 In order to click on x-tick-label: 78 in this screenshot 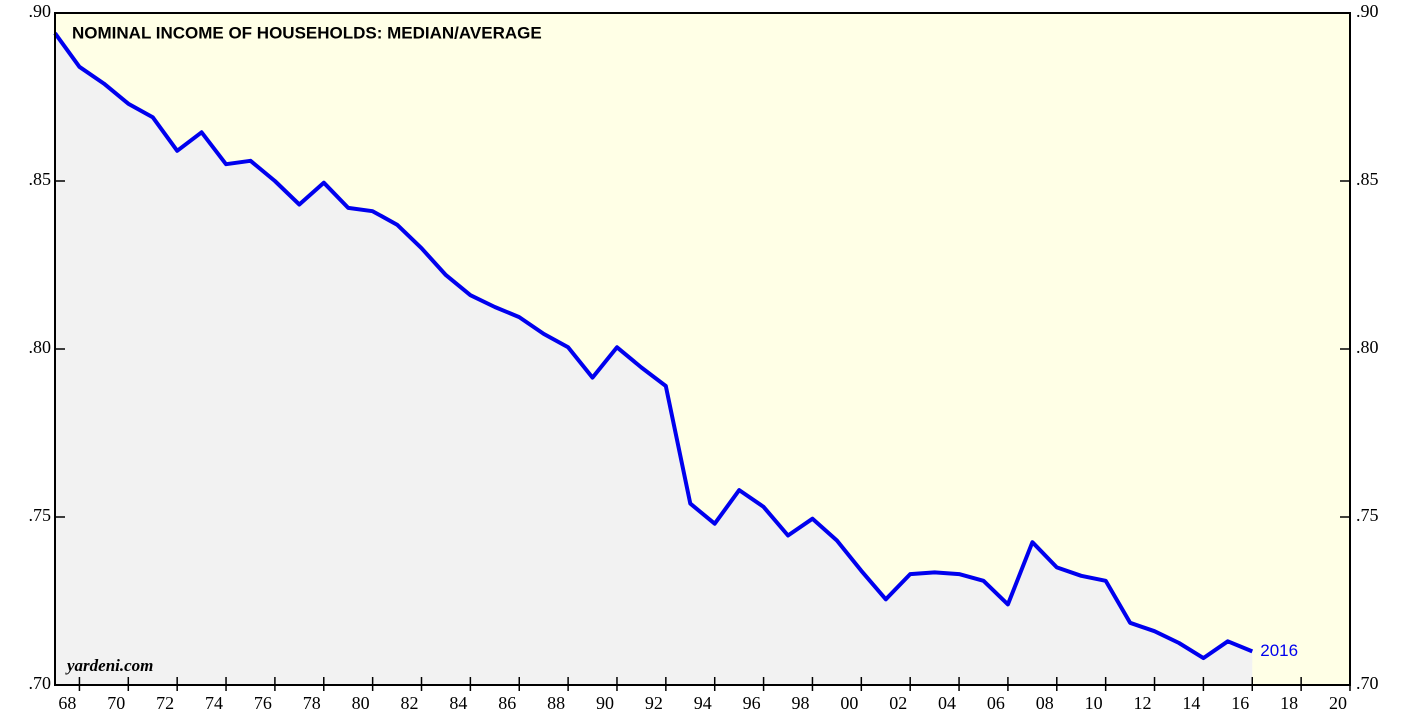, I will do `click(312, 703)`.